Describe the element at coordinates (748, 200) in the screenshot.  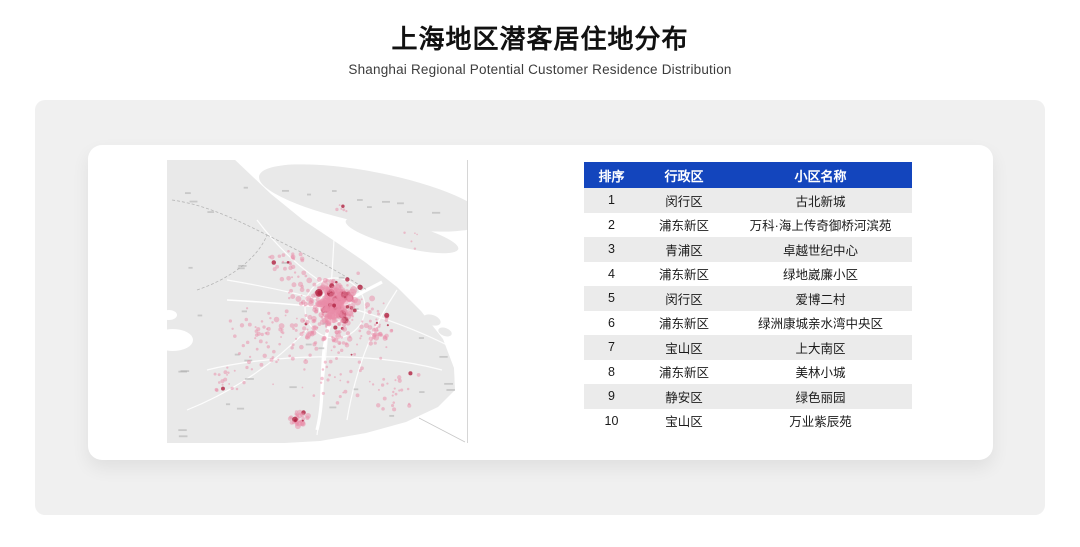
I see `table-row: 1 闵行区 古北新城` at that location.